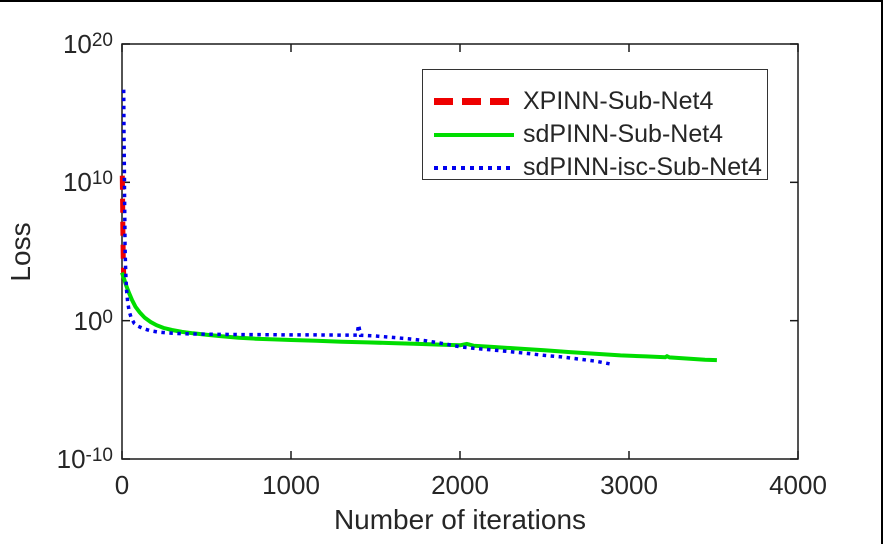  What do you see at coordinates (460, 485) in the screenshot?
I see `x-tick-label-2000: 2000` at bounding box center [460, 485].